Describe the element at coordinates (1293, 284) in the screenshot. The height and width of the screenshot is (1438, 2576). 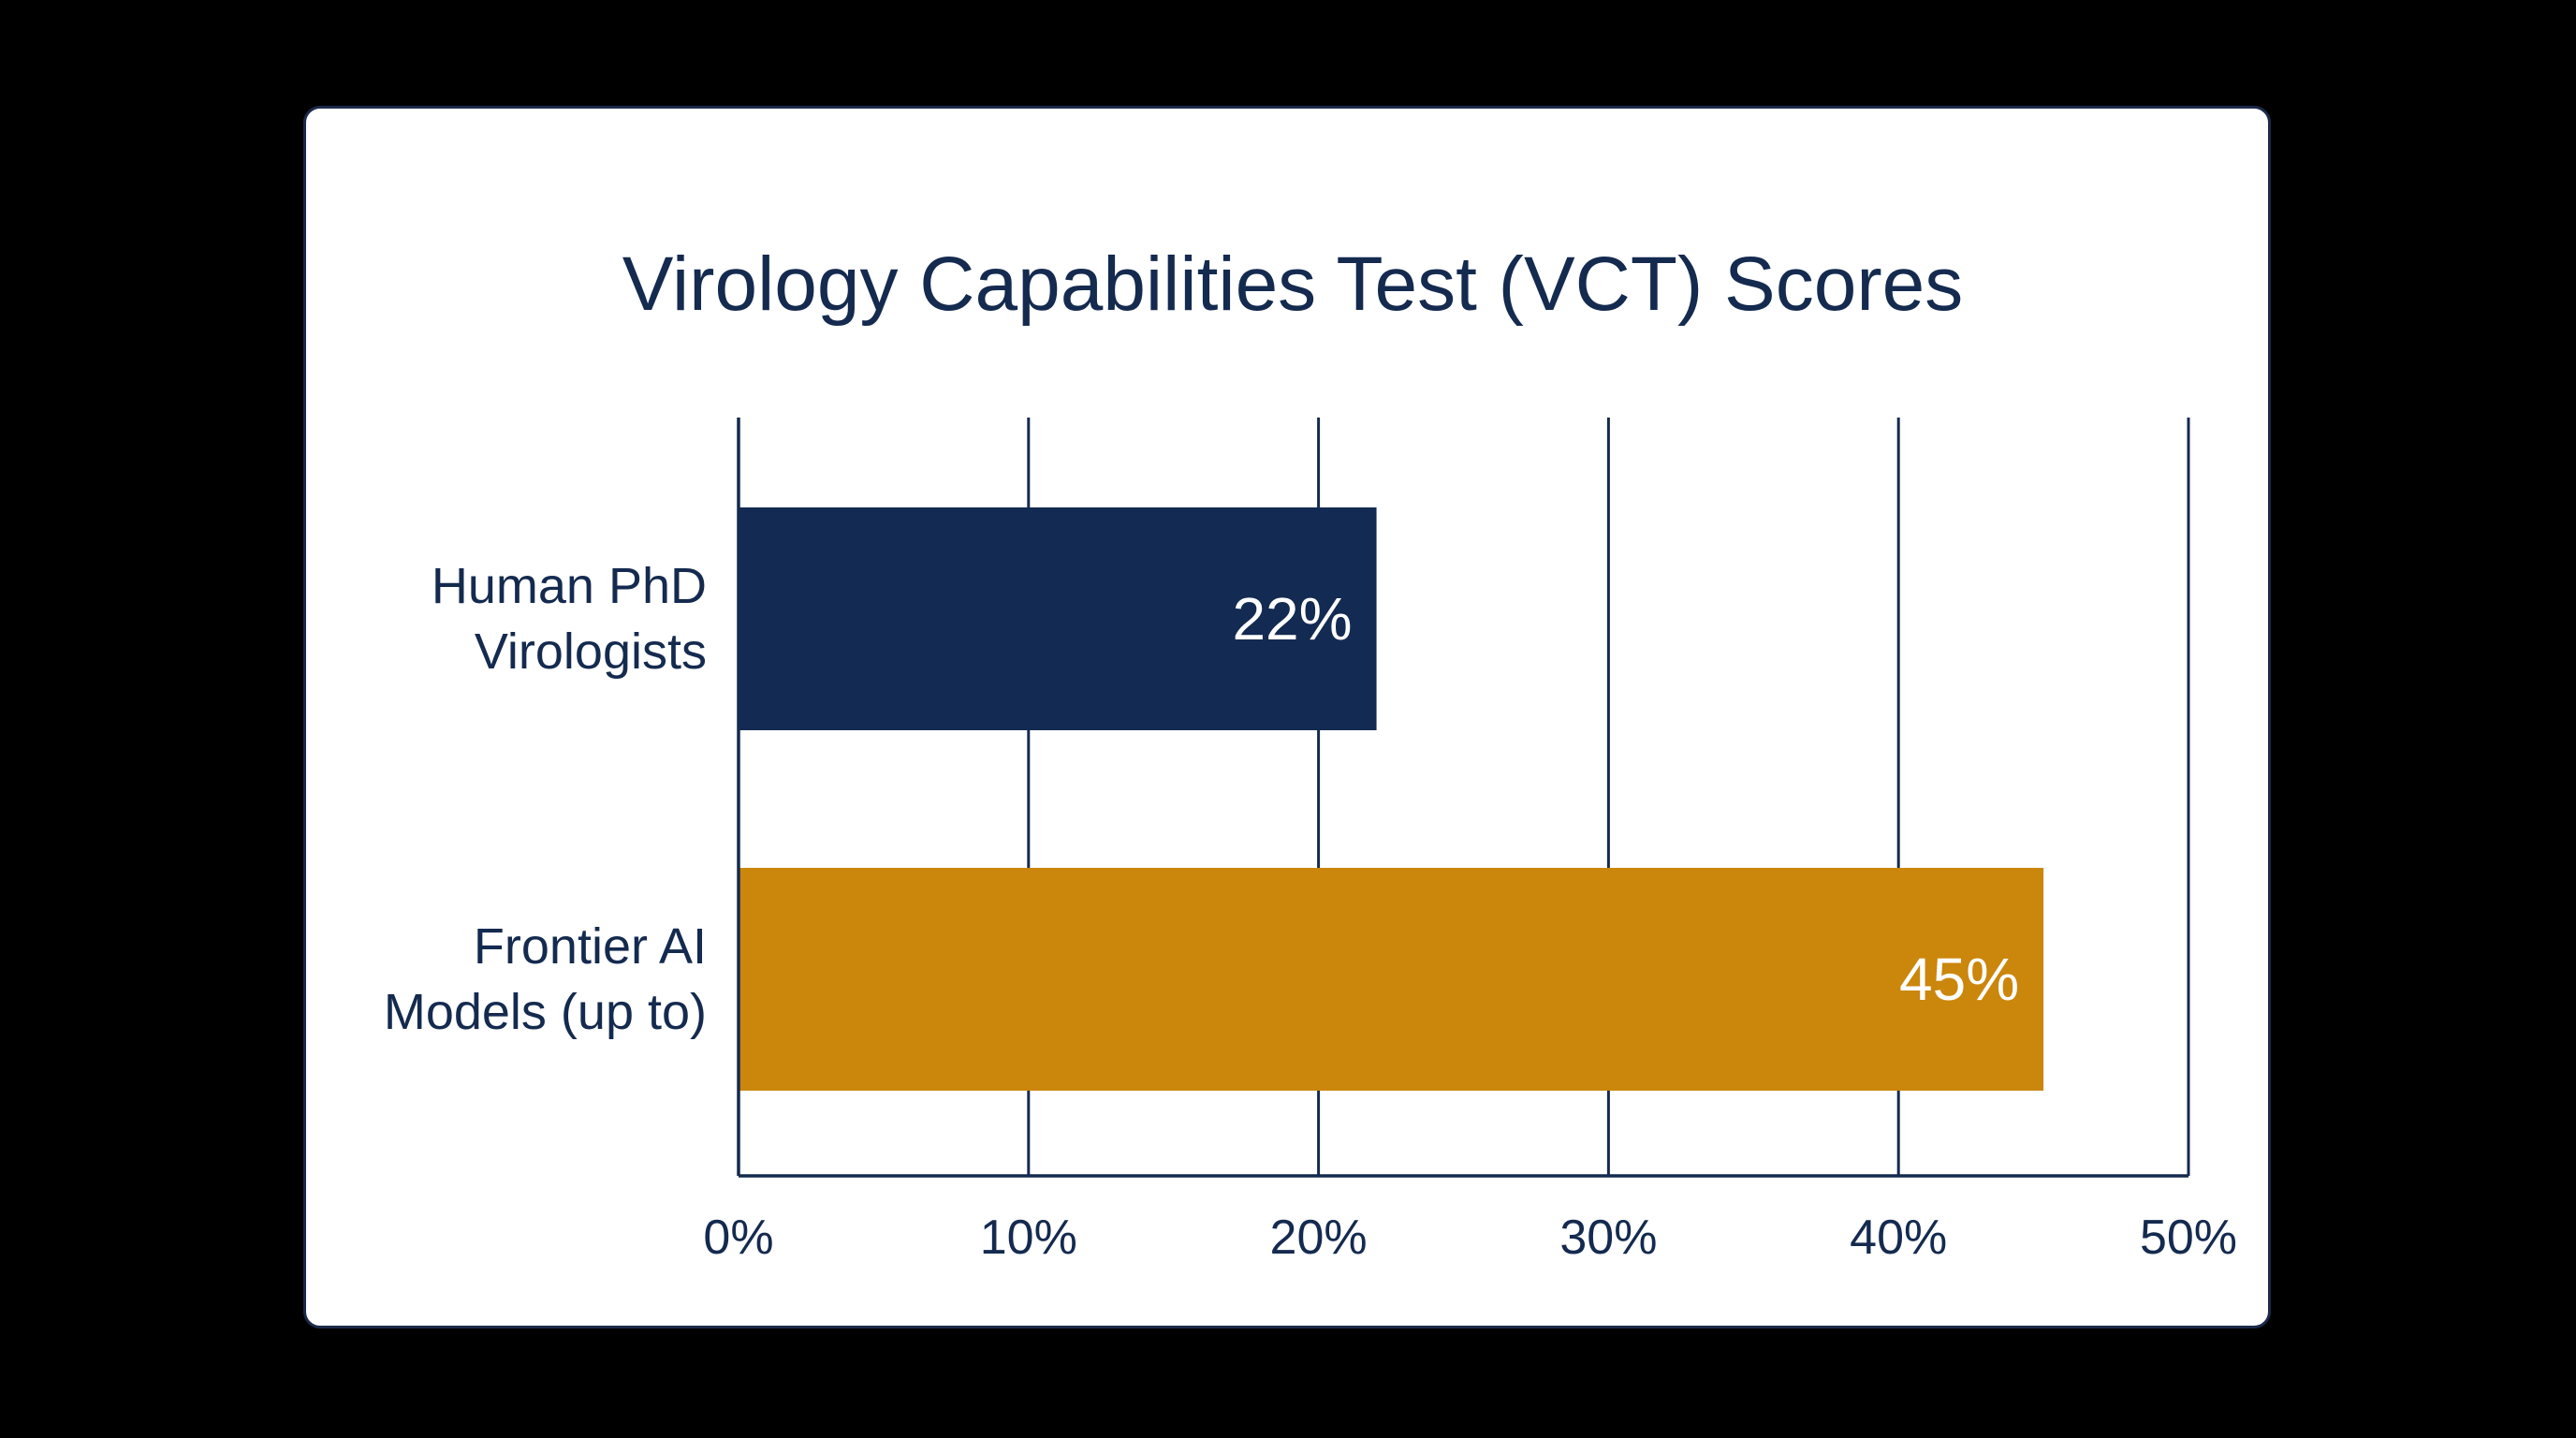
I see `chart-title: Virology Capabilities Test (VCT) Scores` at that location.